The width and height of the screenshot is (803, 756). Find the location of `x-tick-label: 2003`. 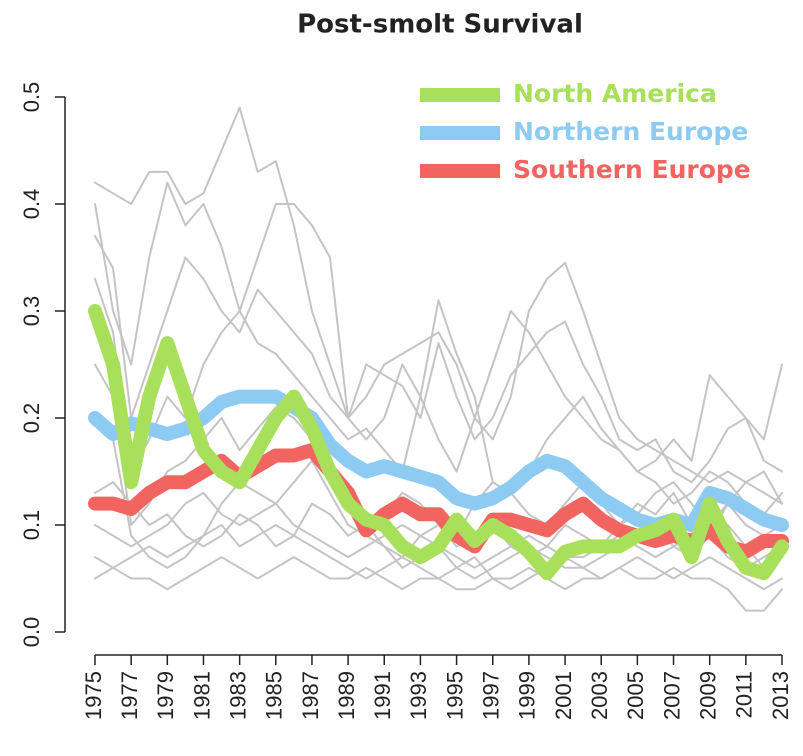

x-tick-label: 2003 is located at coordinates (599, 695).